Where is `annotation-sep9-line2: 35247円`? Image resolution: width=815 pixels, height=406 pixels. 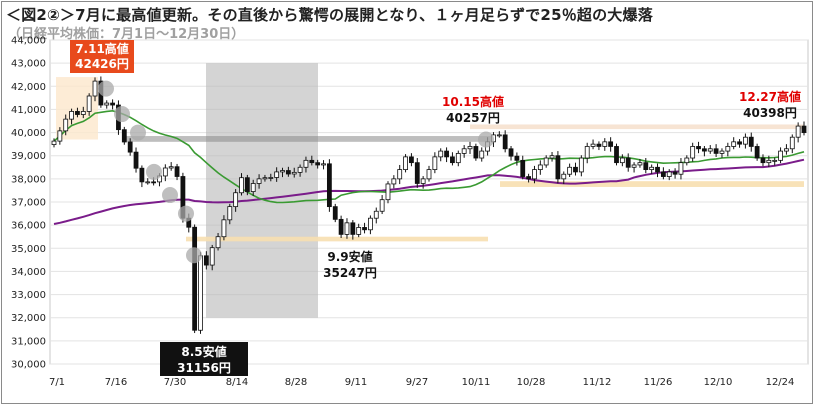
annotation-sep9-line2: 35247円 is located at coordinates (350, 273).